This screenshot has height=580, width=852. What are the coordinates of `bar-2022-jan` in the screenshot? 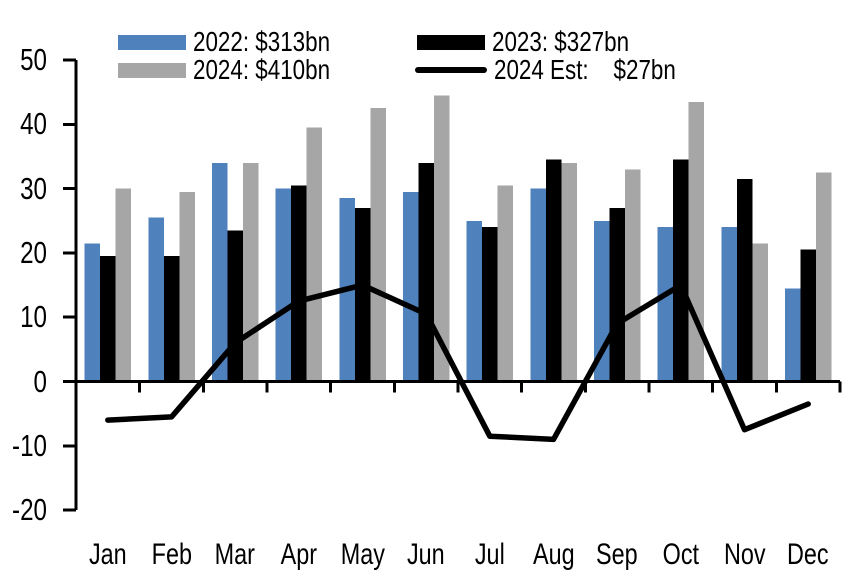 It's located at (92, 312).